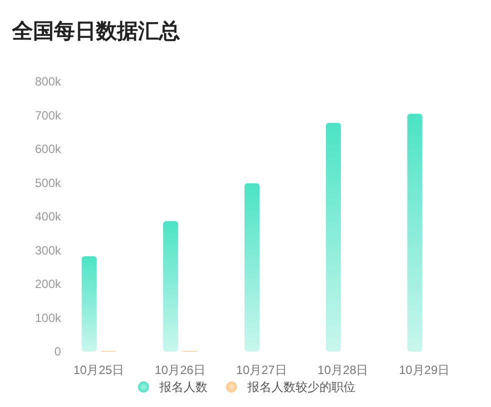  Describe the element at coordinates (424, 370) in the screenshot. I see `x-tick-label: 10月29日` at that location.